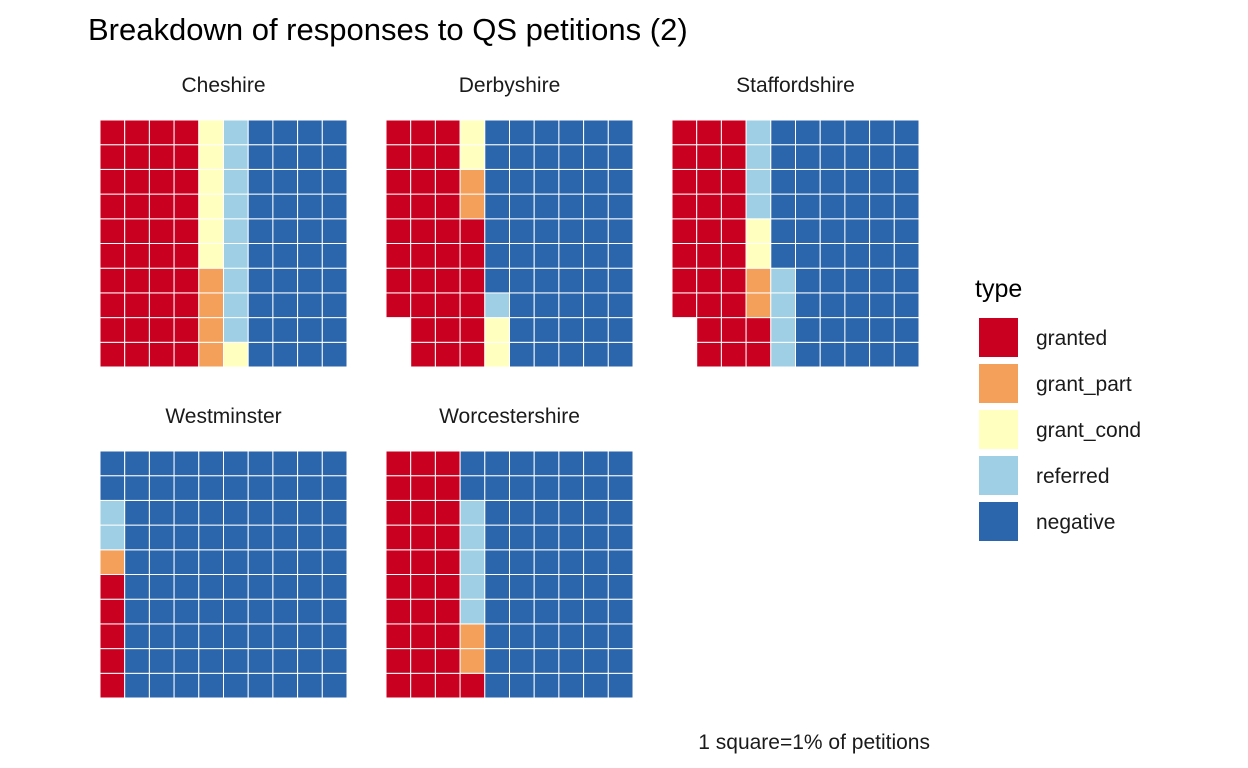 Image resolution: width=1248 pixels, height=768 pixels. Describe the element at coordinates (795, 85) in the screenshot. I see `panel-title: Staffordshire` at that location.